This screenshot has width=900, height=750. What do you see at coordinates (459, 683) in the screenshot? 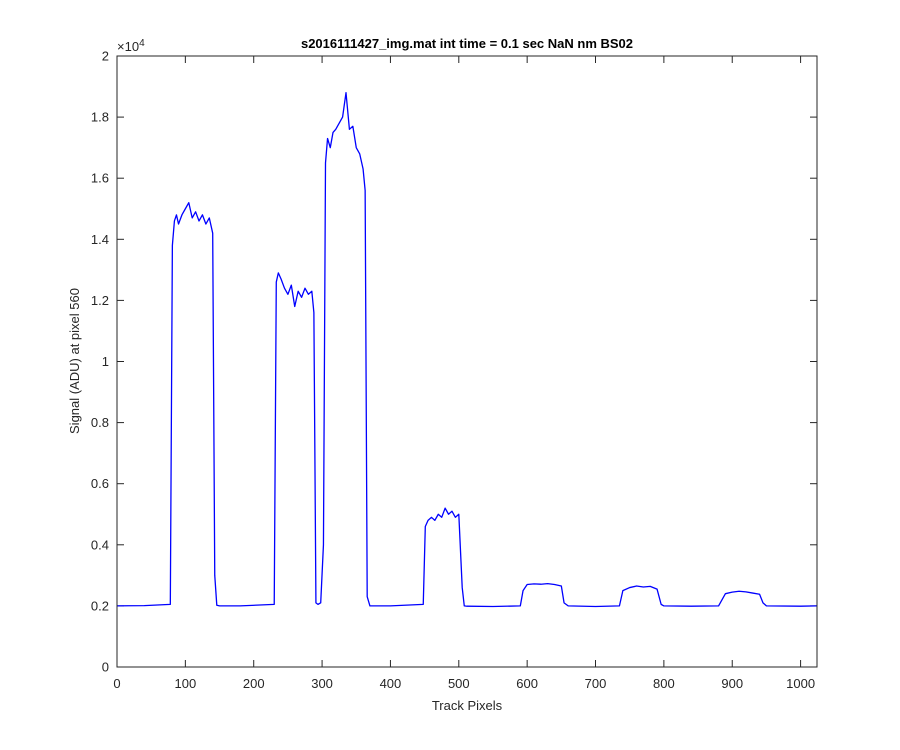
I see `x-tick-label-5: 500` at bounding box center [459, 683].